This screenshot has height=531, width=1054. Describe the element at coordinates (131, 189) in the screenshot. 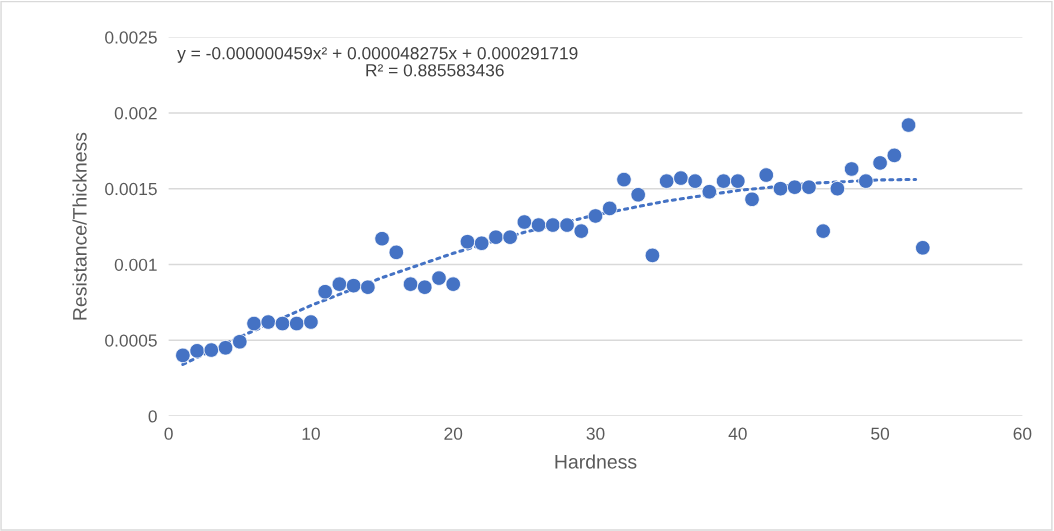

I see `y-tick-label: 0.0015` at that location.